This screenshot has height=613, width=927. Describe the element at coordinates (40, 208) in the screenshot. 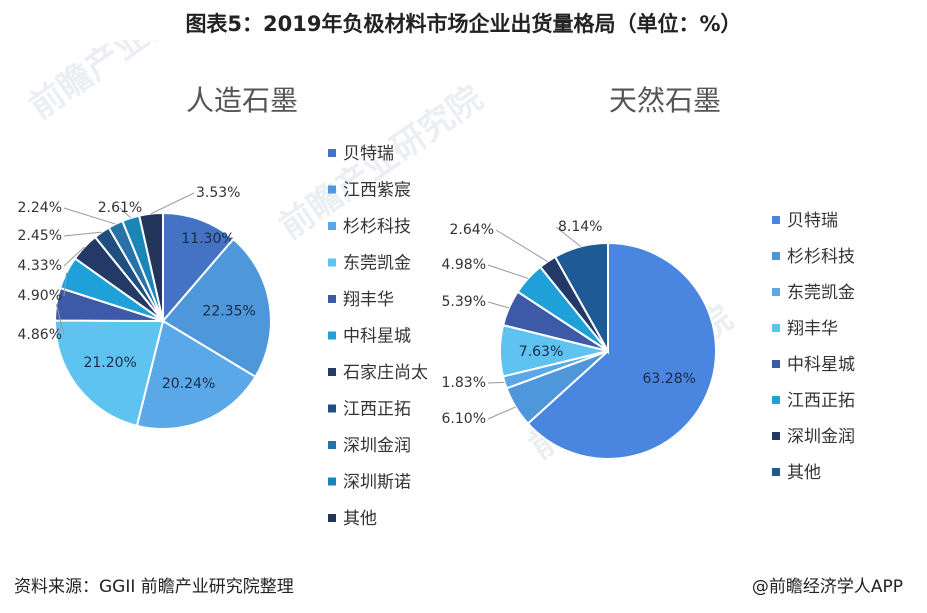

I see `data-label: 2.24%` at that location.